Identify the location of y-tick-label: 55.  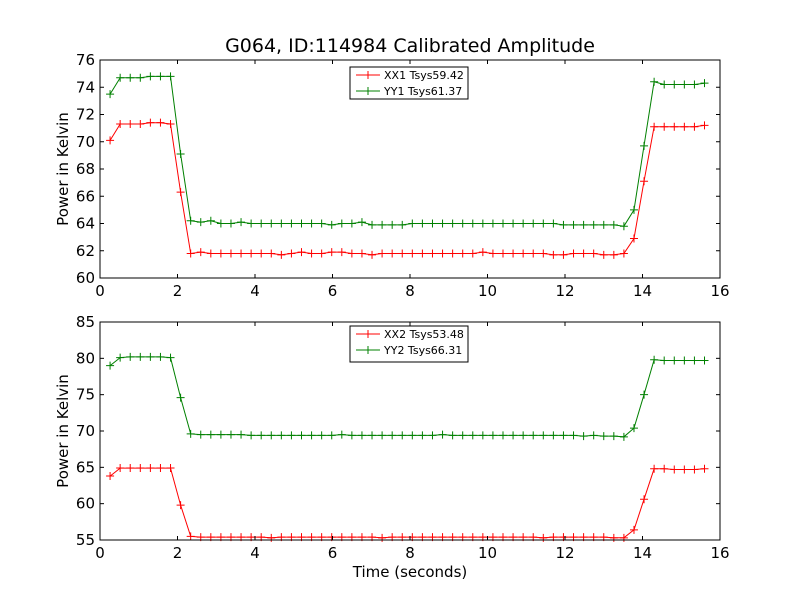
(85, 540).